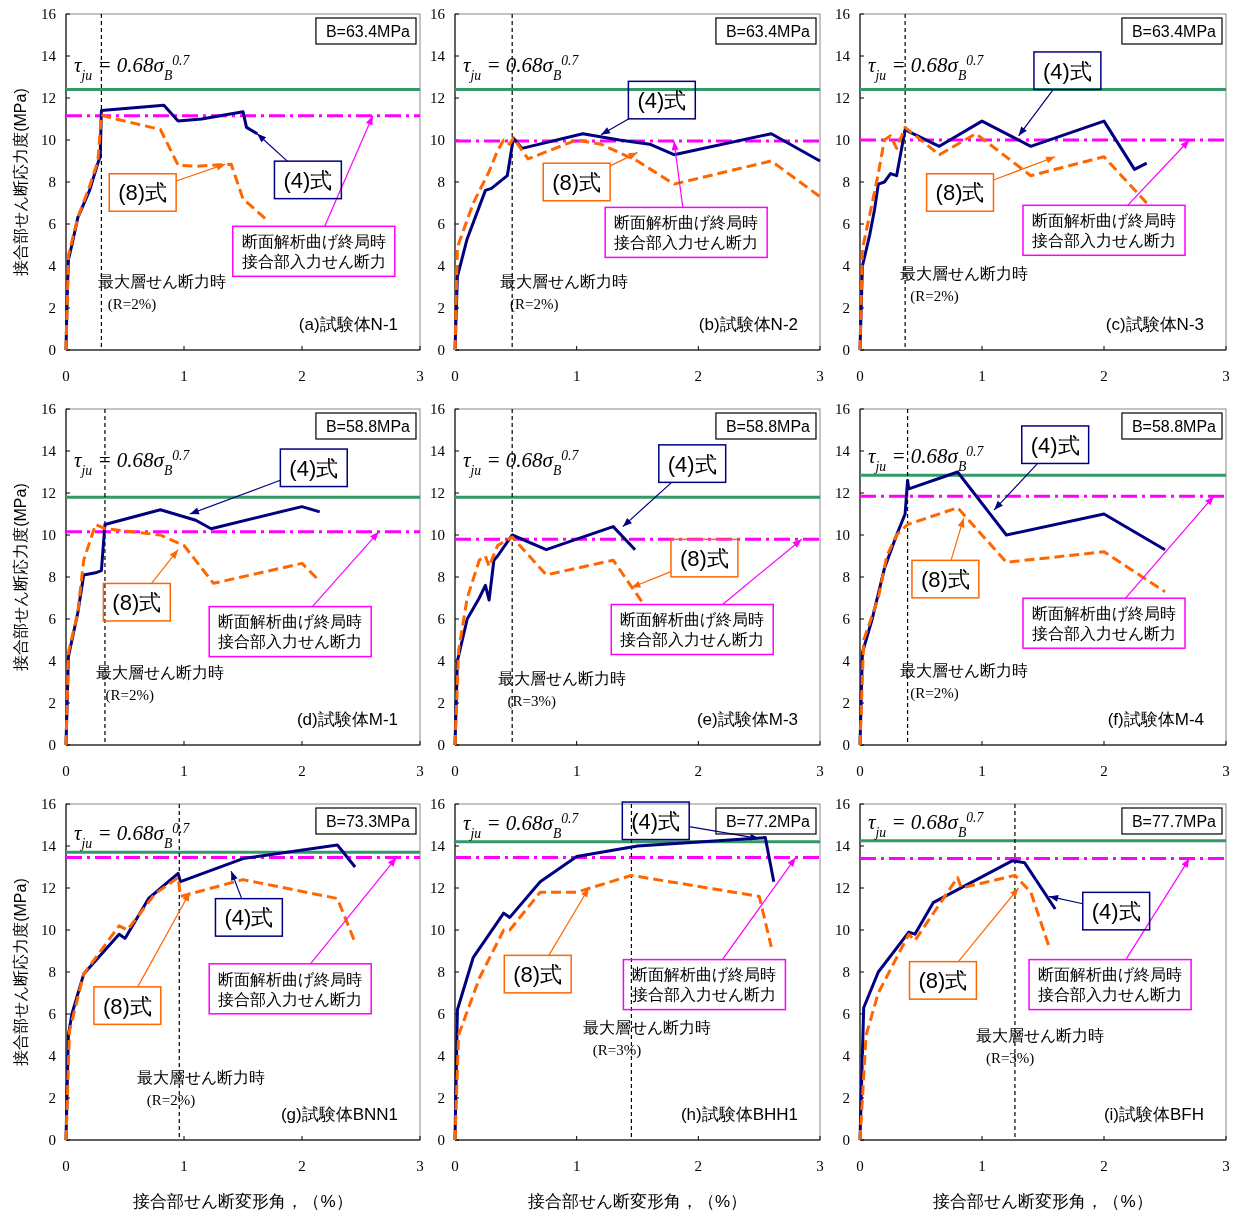 Image resolution: width=1240 pixels, height=1216 pixels. What do you see at coordinates (1010, 1059) in the screenshot?
I see `annotation: (R=3%)` at bounding box center [1010, 1059].